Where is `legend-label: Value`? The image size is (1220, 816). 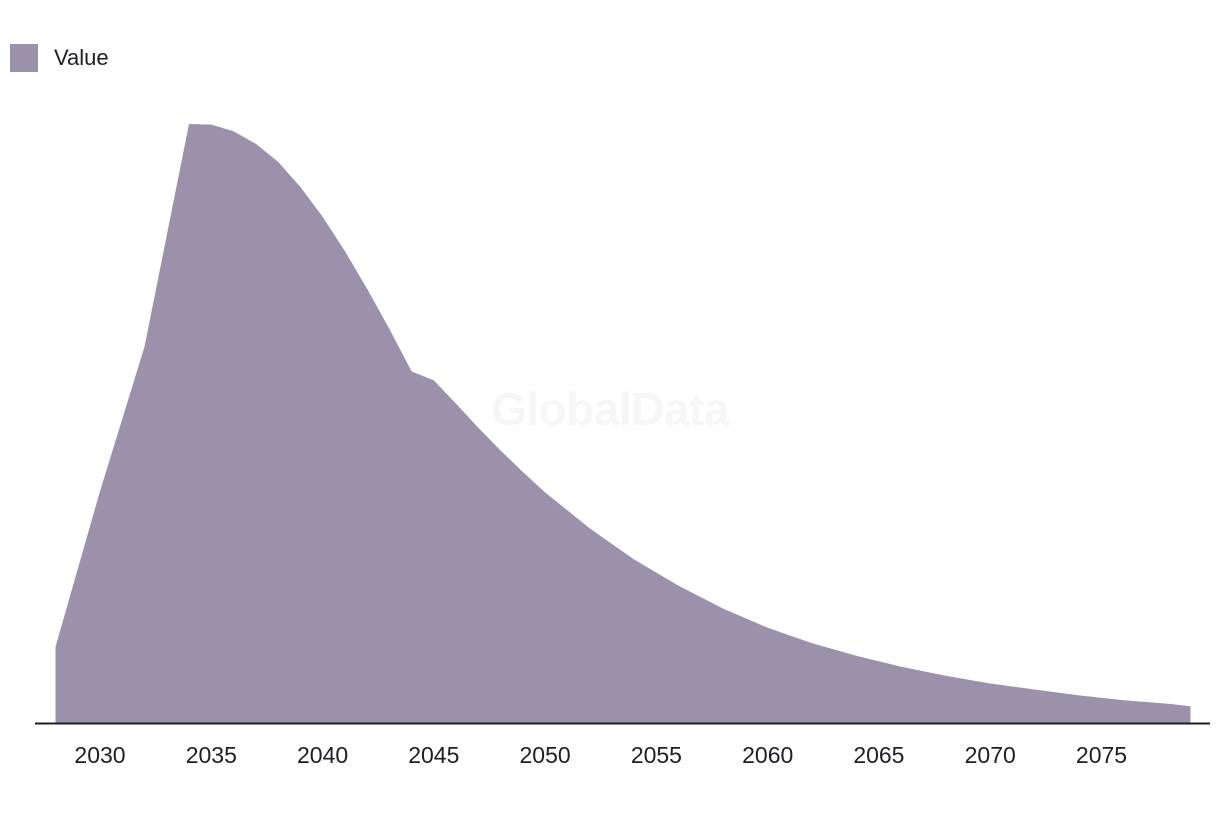
legend-label: Value is located at coordinates (81, 57).